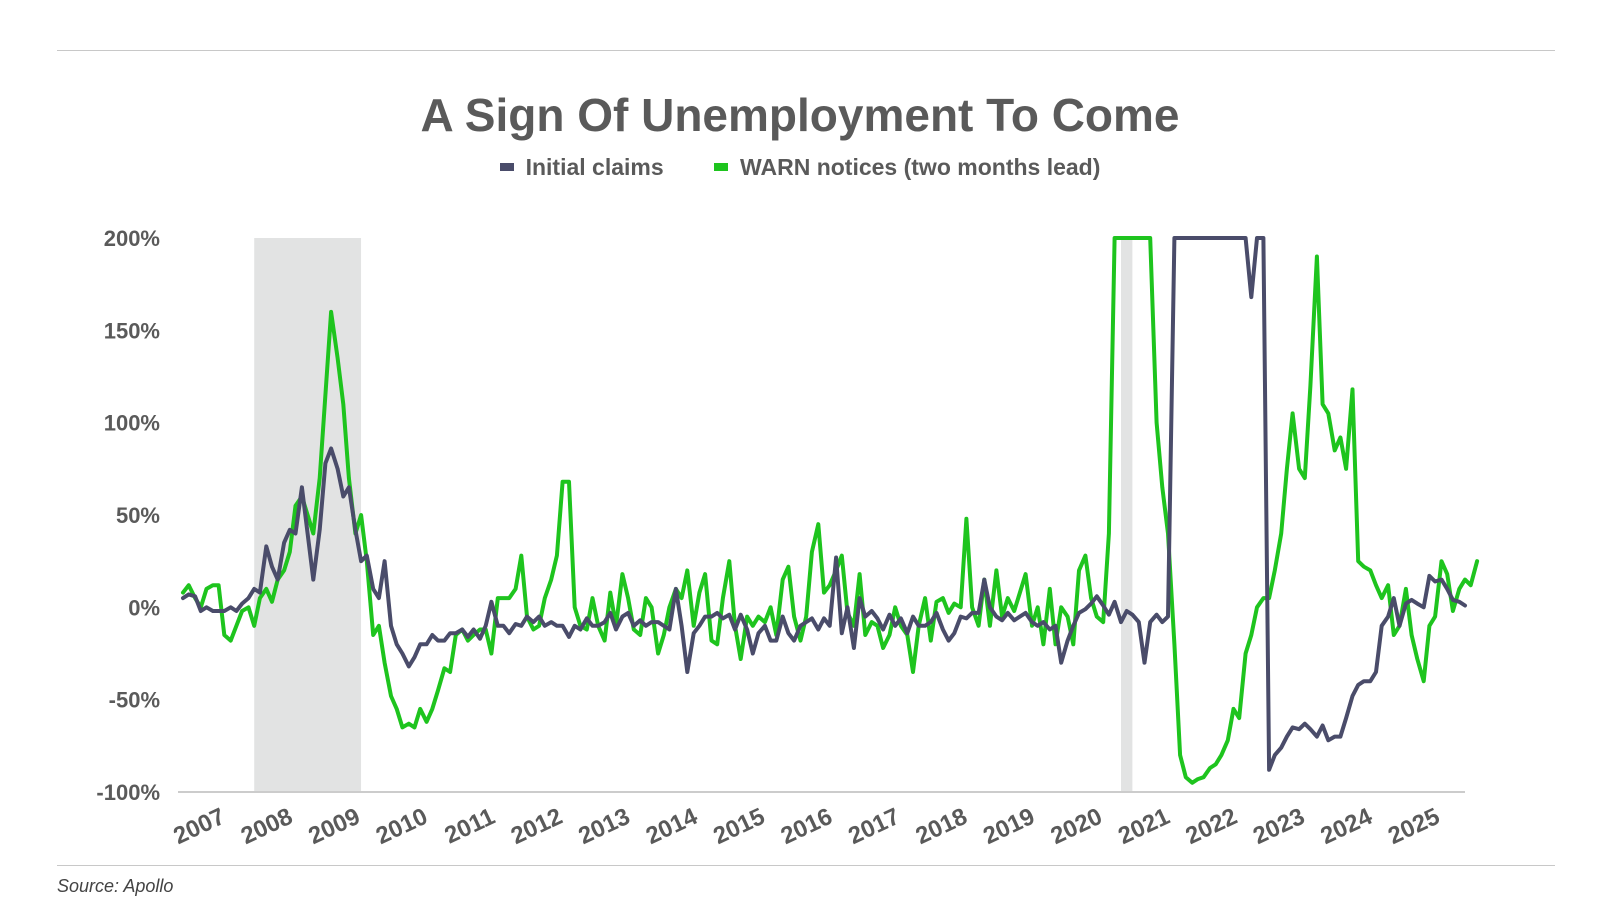 This screenshot has height=900, width=1600. Describe the element at coordinates (1347, 826) in the screenshot. I see `x-tick-label: 2024` at that location.